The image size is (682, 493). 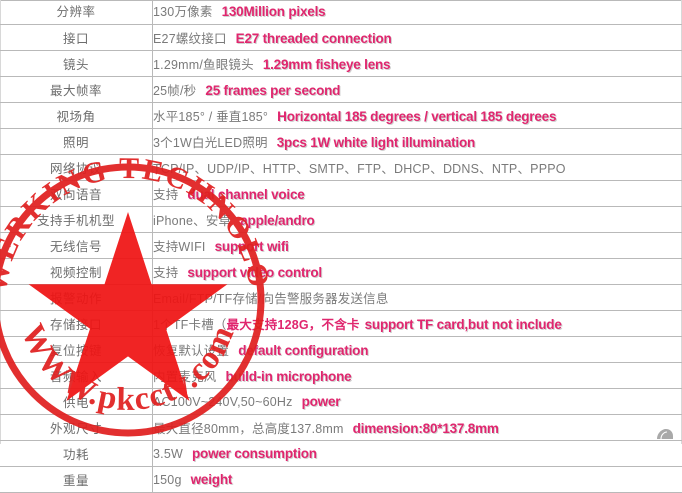 I want to click on row-value: 内置麦克风 build-in microphone, so click(x=417, y=375).